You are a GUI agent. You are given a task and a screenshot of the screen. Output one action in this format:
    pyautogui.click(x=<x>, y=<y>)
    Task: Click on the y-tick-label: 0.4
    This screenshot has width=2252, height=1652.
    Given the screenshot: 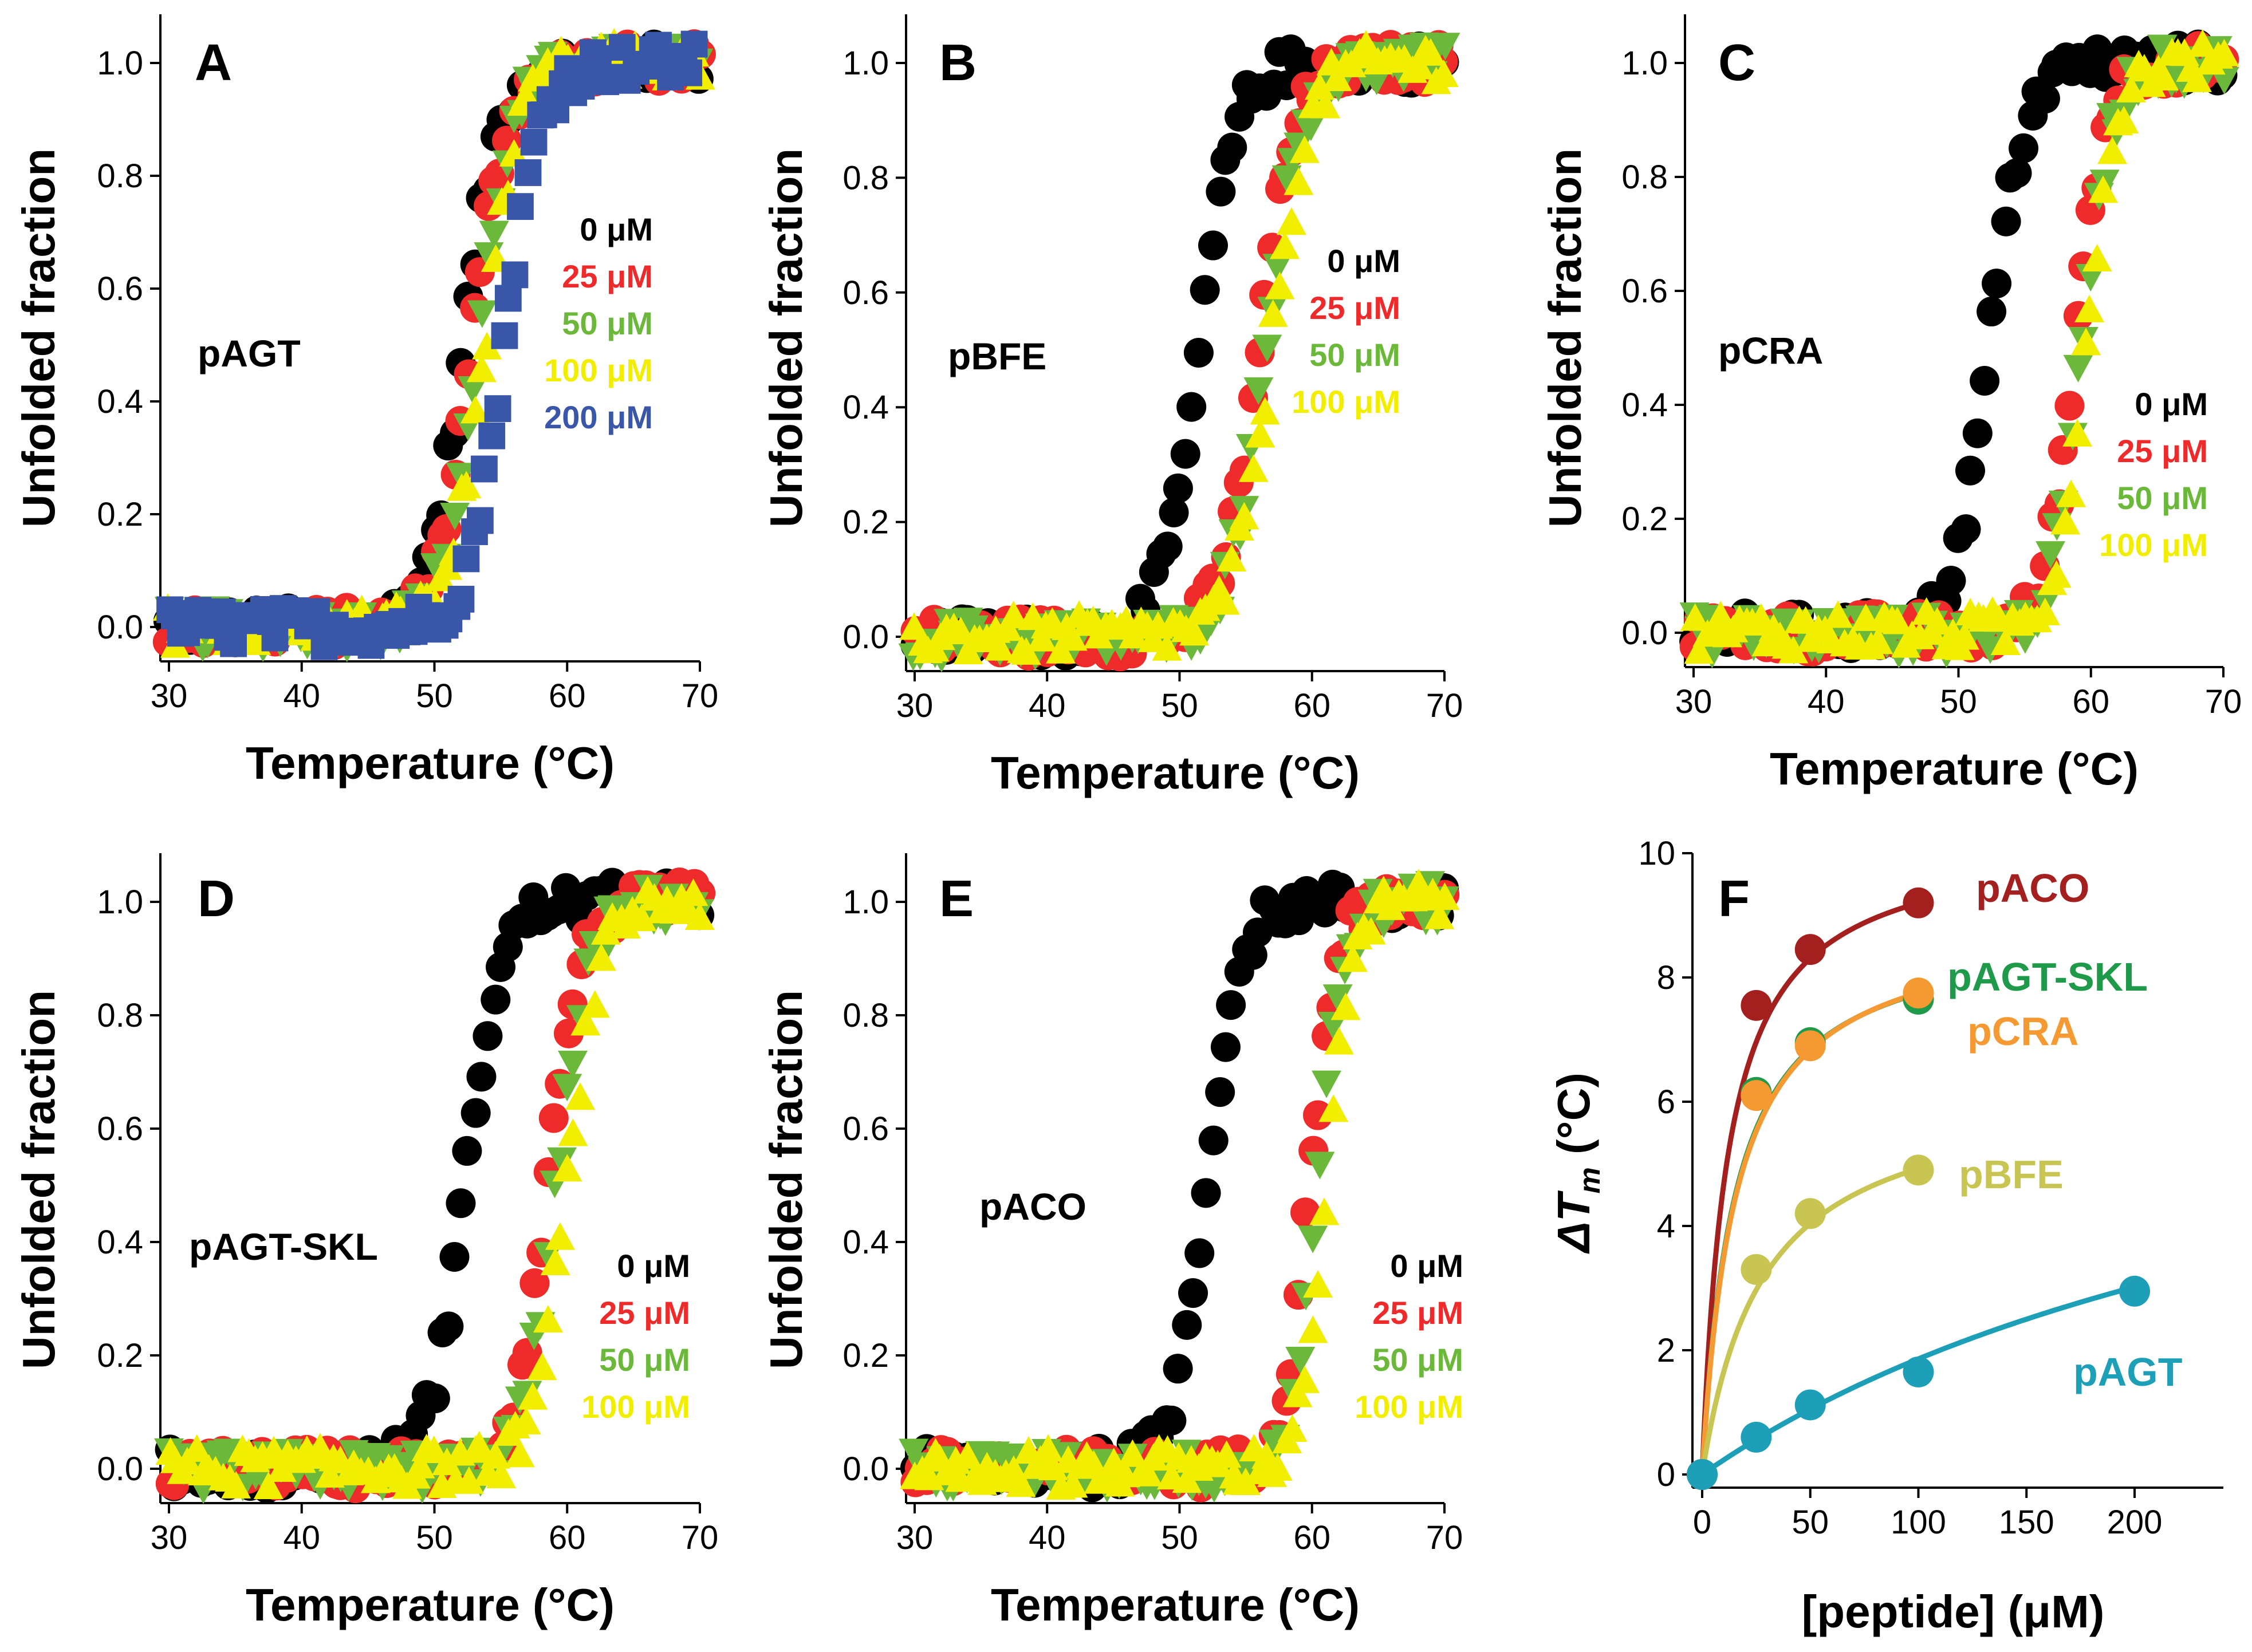 What is the action you would take?
    pyautogui.click(x=865, y=408)
    